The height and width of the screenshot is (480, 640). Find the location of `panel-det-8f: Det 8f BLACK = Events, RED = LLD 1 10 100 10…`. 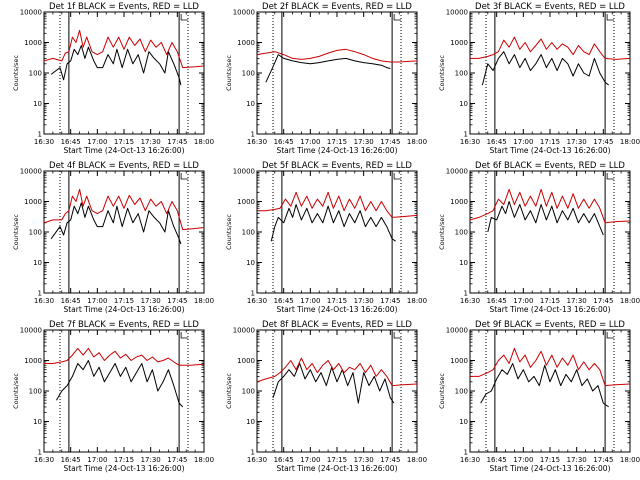

panel-det-8f: Det 8f BLACK = Events, RED = LLD 1 10 100 10… is located at coordinates (326, 396).